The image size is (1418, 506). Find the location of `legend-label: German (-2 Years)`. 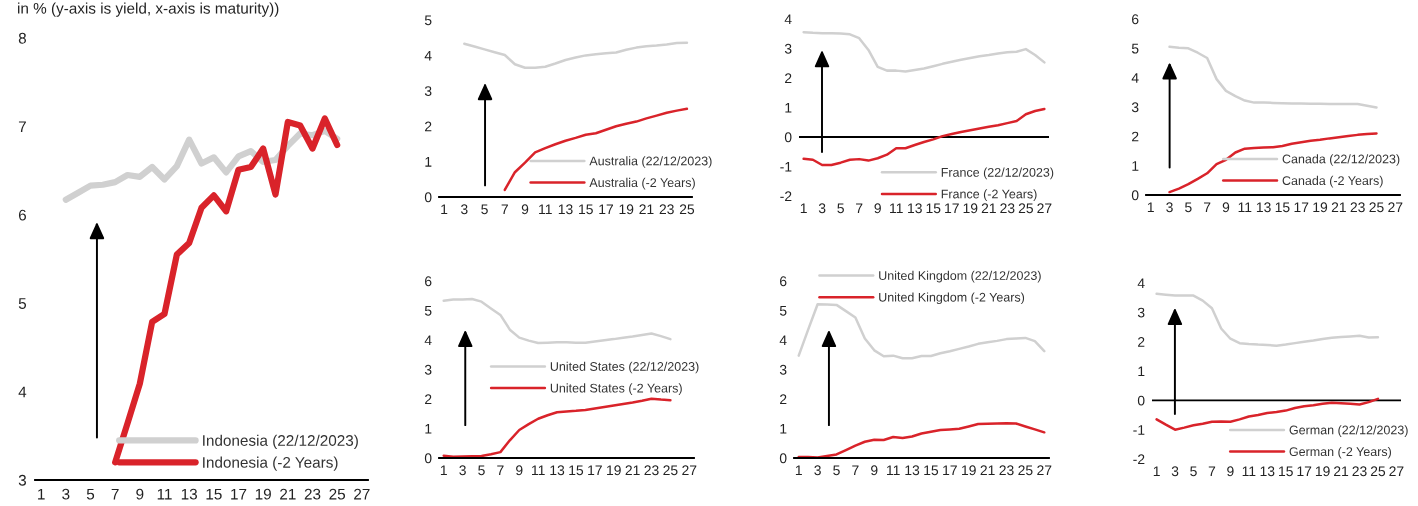

legend-label: German (-2 Years) is located at coordinates (1340, 452).